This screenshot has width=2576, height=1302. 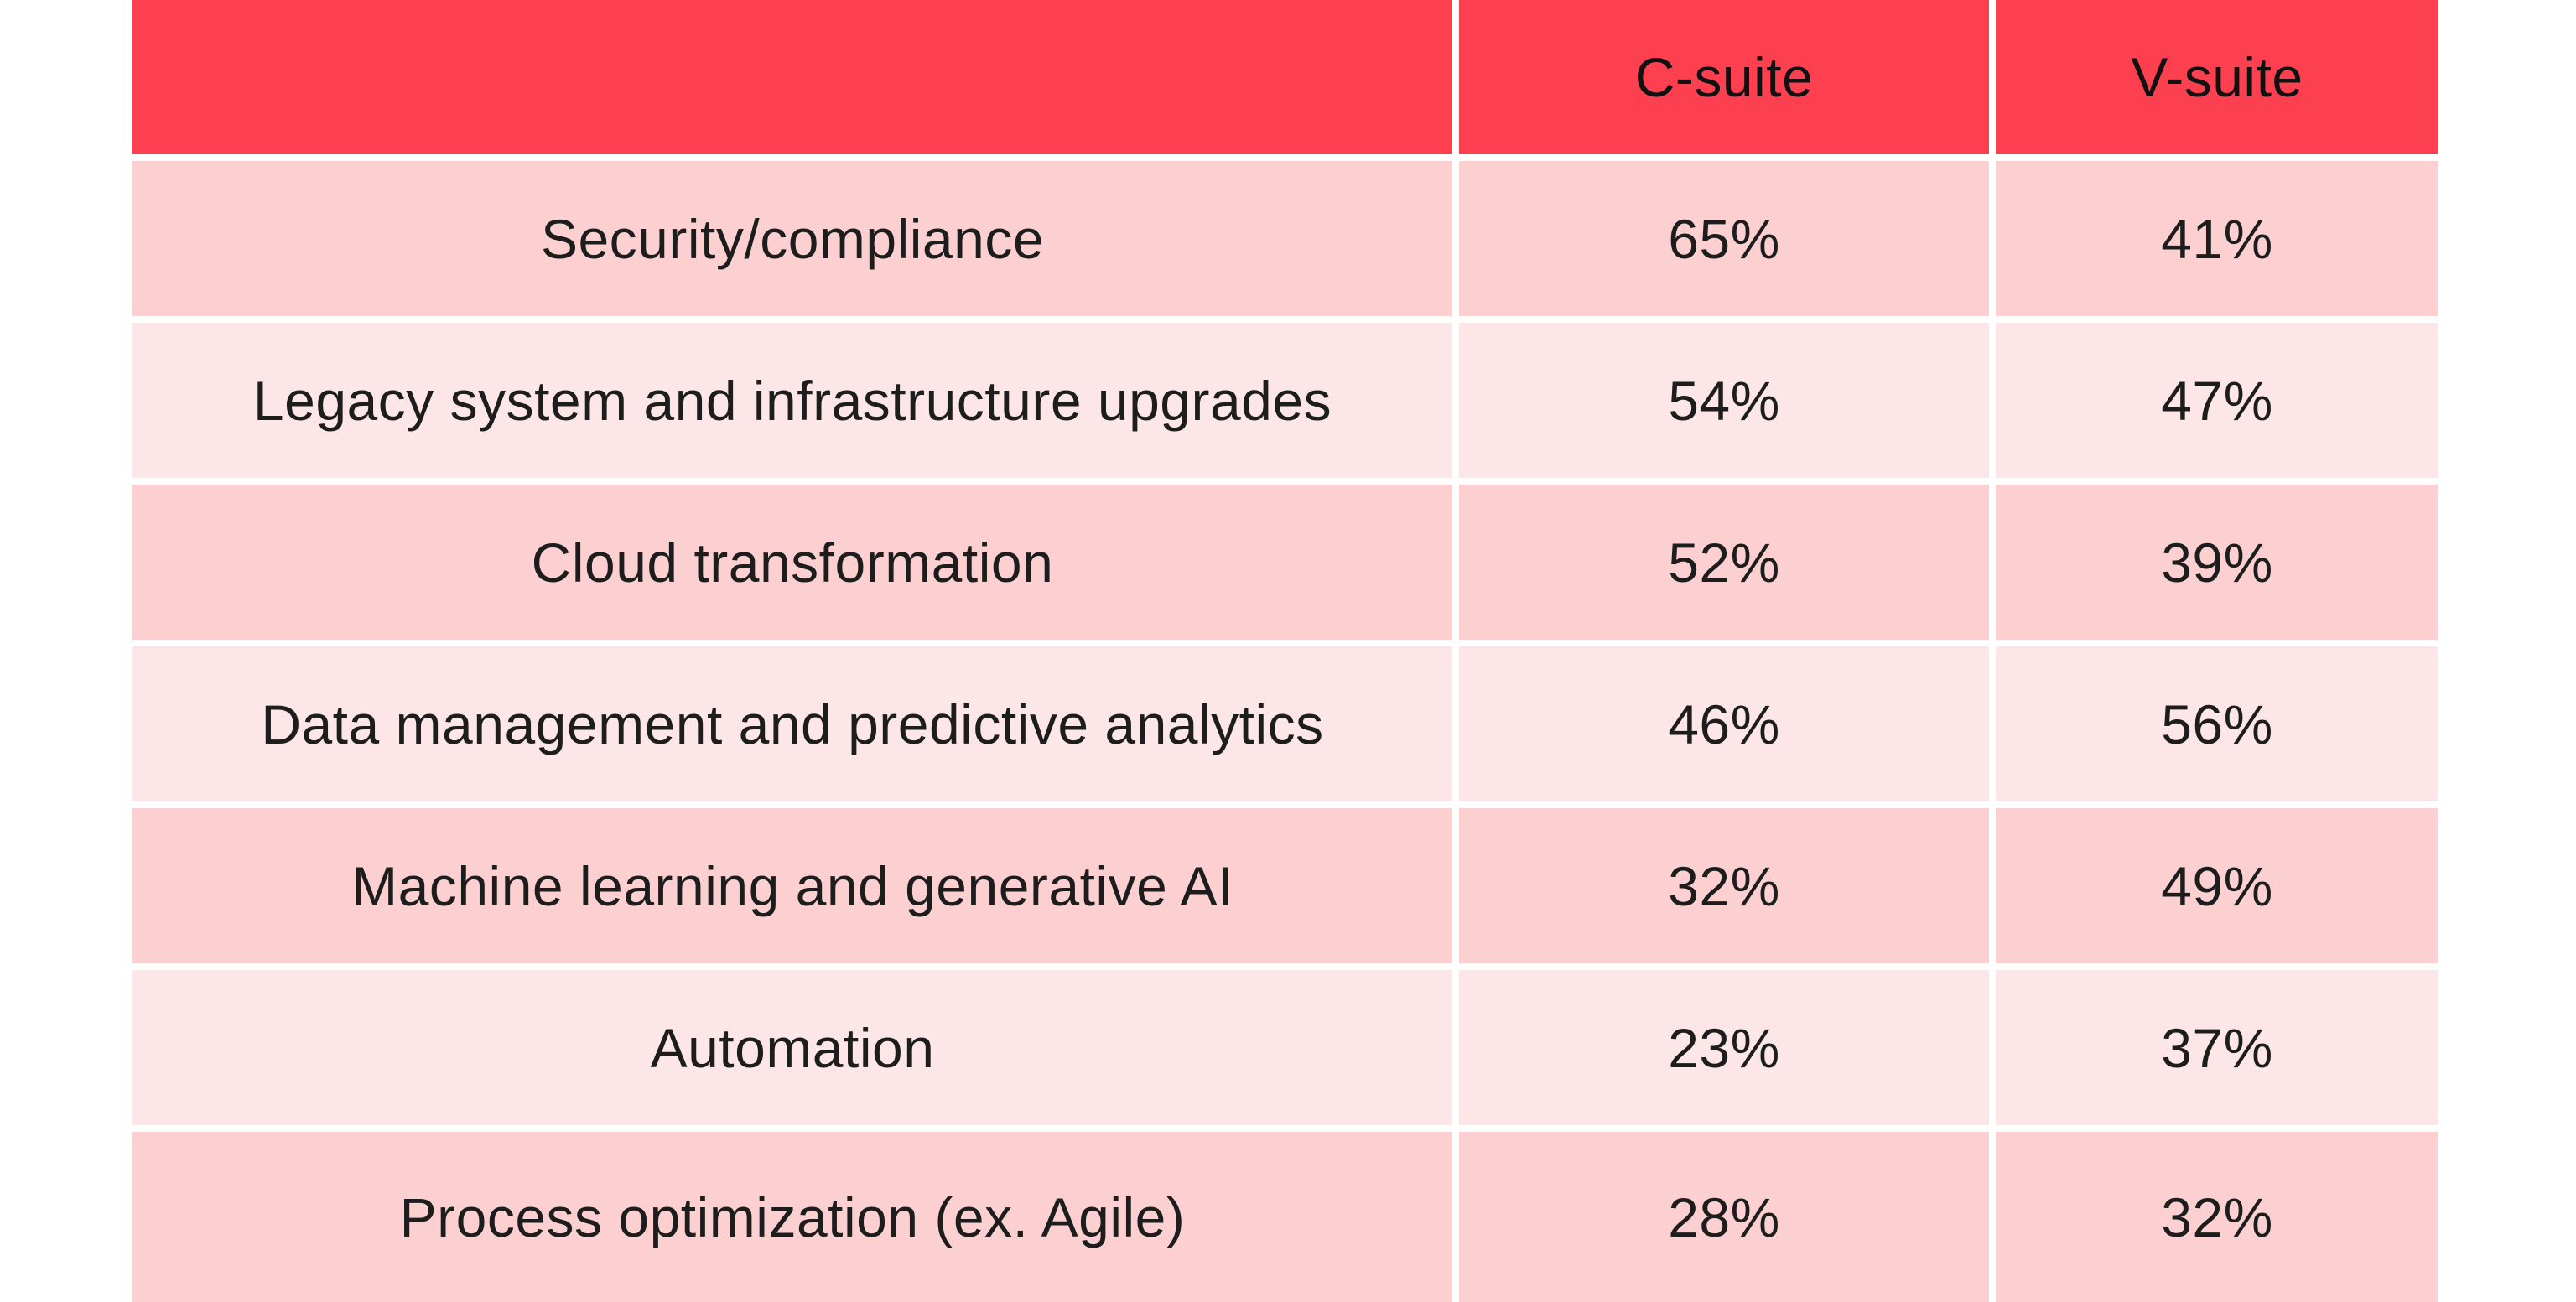 What do you see at coordinates (2217, 1047) in the screenshot?
I see `v-suite-value-cell: 37%` at bounding box center [2217, 1047].